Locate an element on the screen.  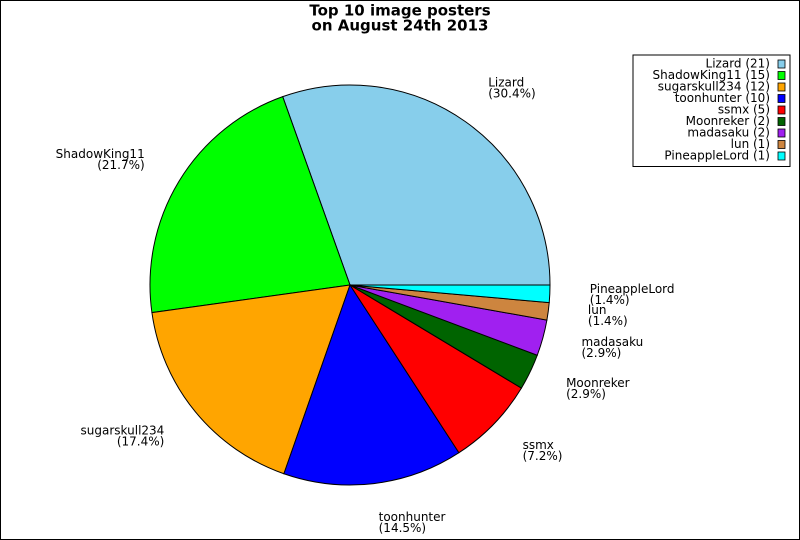
legend-label: sugarskull234 (12) is located at coordinates (714, 87).